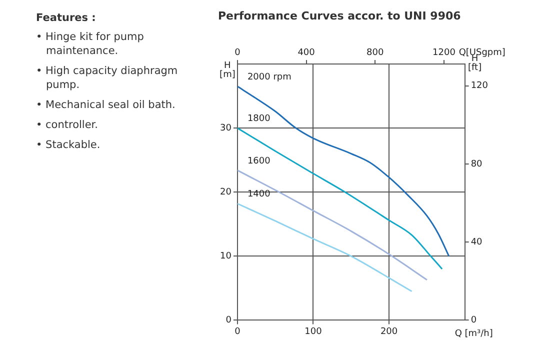 The height and width of the screenshot is (347, 535). Describe the element at coordinates (229, 321) in the screenshot. I see `y-tick-label: 0` at that location.